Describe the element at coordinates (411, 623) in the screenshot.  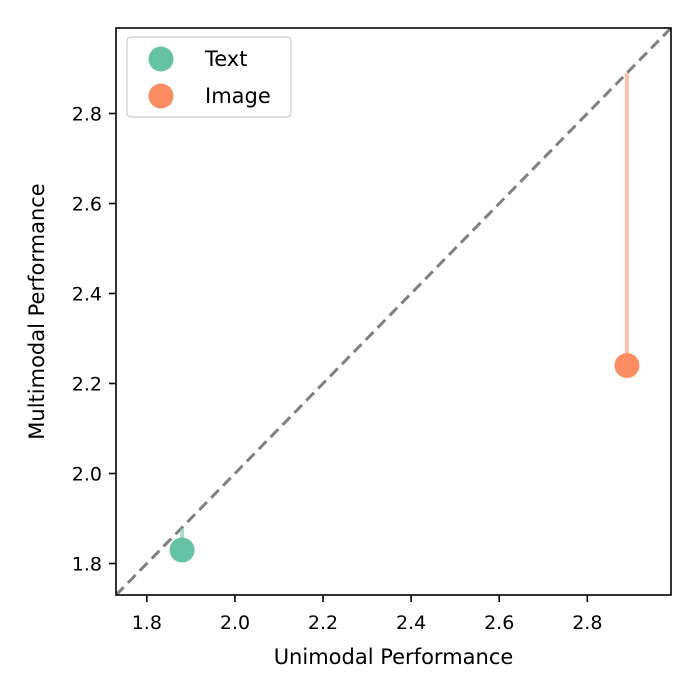
I see `x-tick-label: 2.4` at that location.